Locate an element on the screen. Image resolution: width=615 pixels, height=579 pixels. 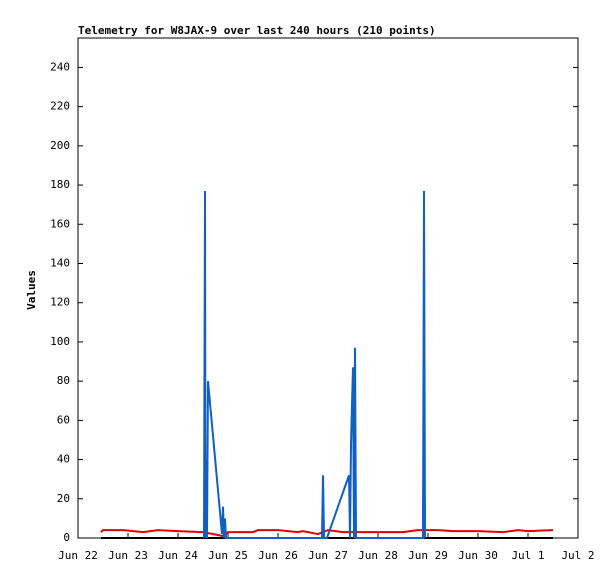
x-tick-label: Jun 30 is located at coordinates (478, 555).